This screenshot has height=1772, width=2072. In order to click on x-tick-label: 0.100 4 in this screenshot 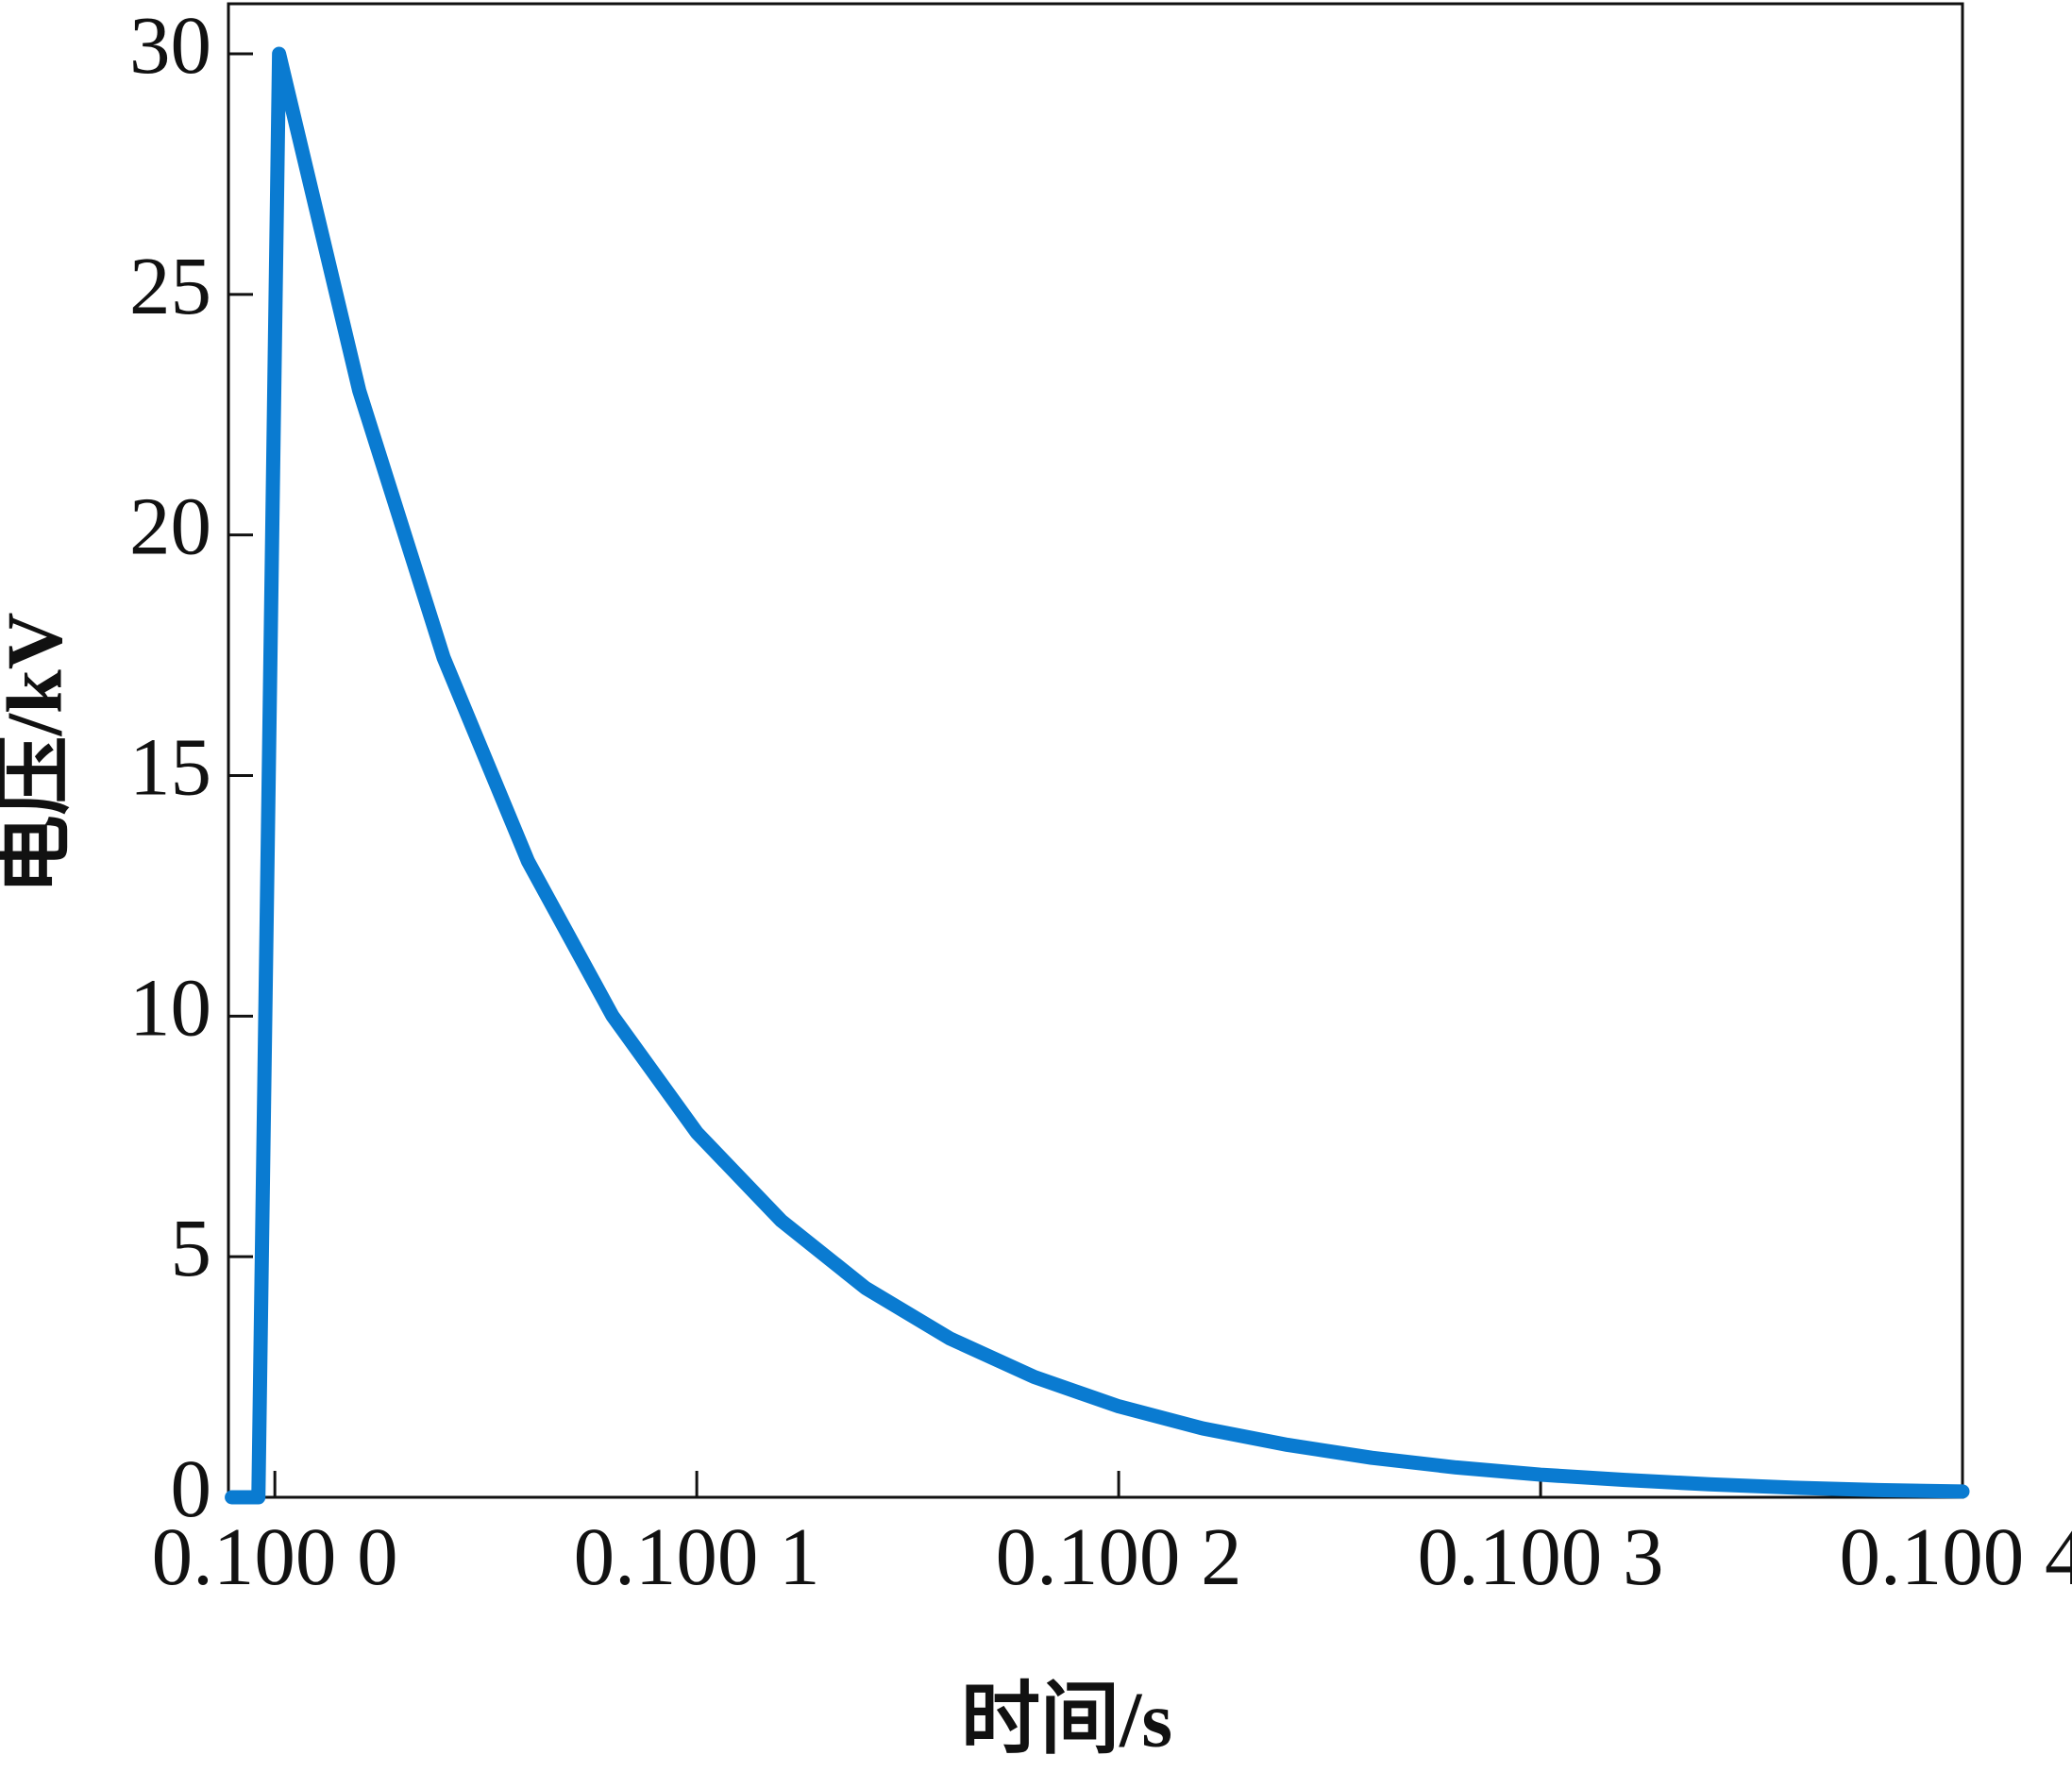, I will do `click(1956, 1556)`.